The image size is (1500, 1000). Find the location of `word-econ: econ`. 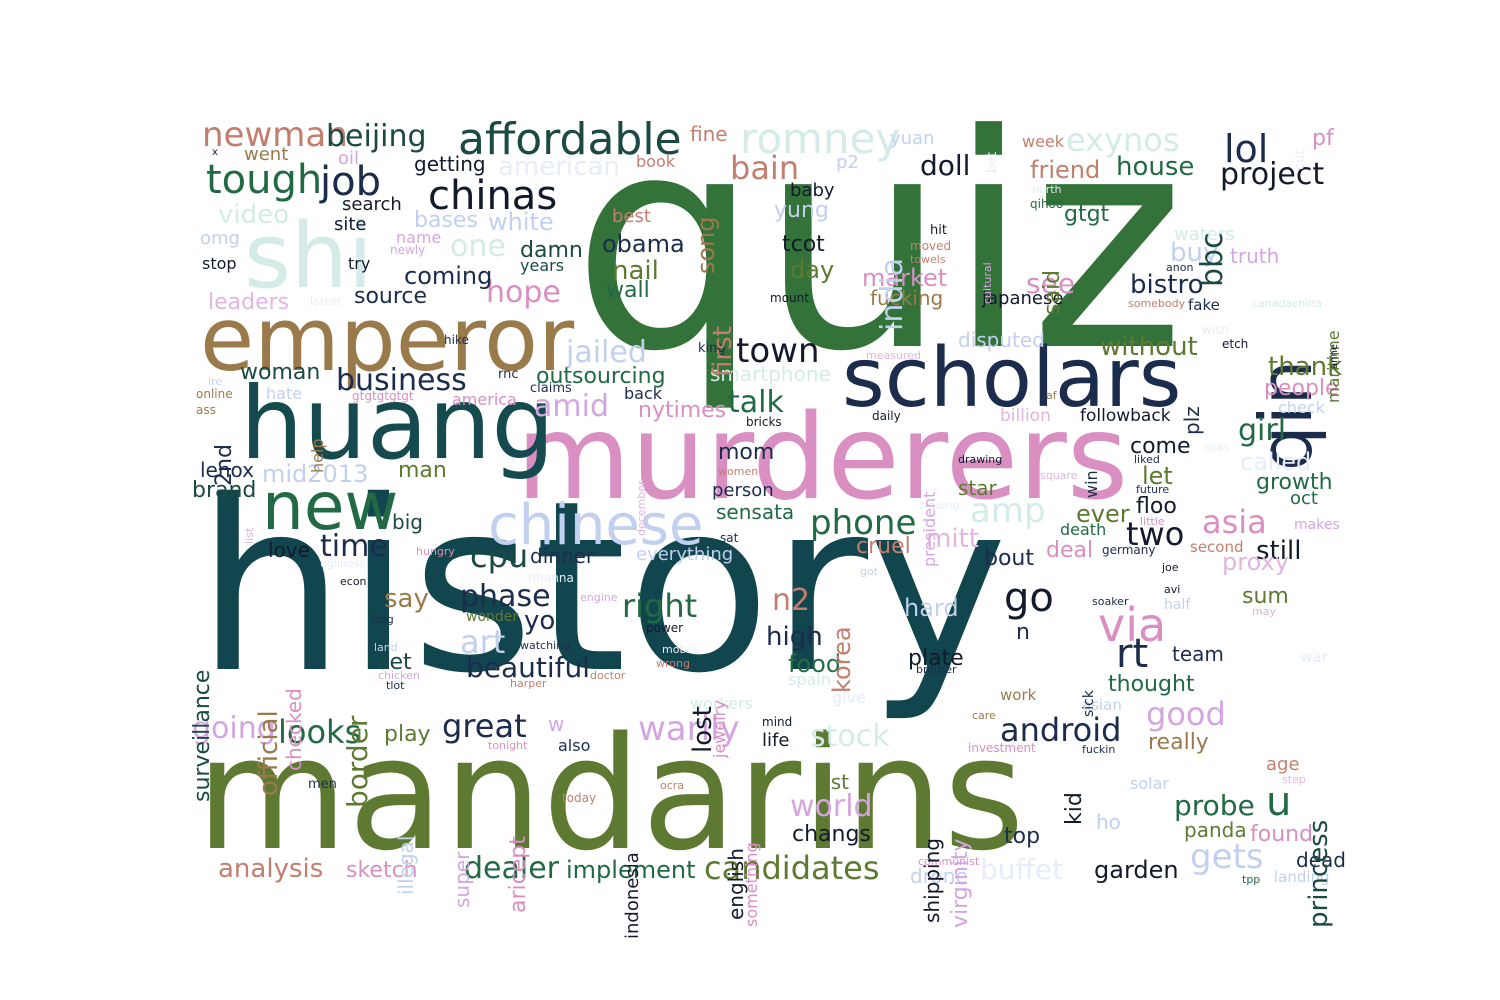

word-econ: econ is located at coordinates (353, 581).